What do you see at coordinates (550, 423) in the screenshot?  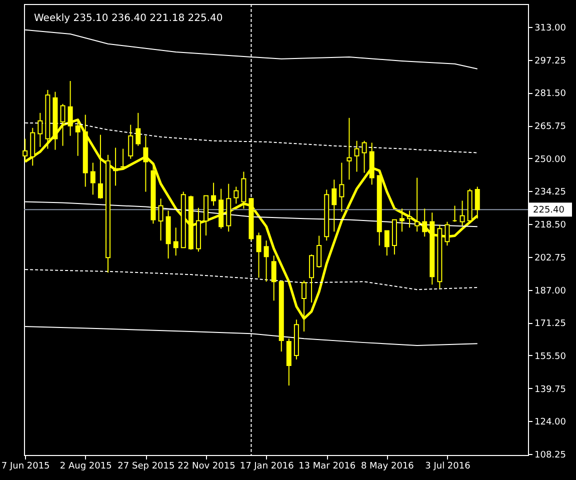 I see `y-tick-label: 124.00` at bounding box center [550, 423].